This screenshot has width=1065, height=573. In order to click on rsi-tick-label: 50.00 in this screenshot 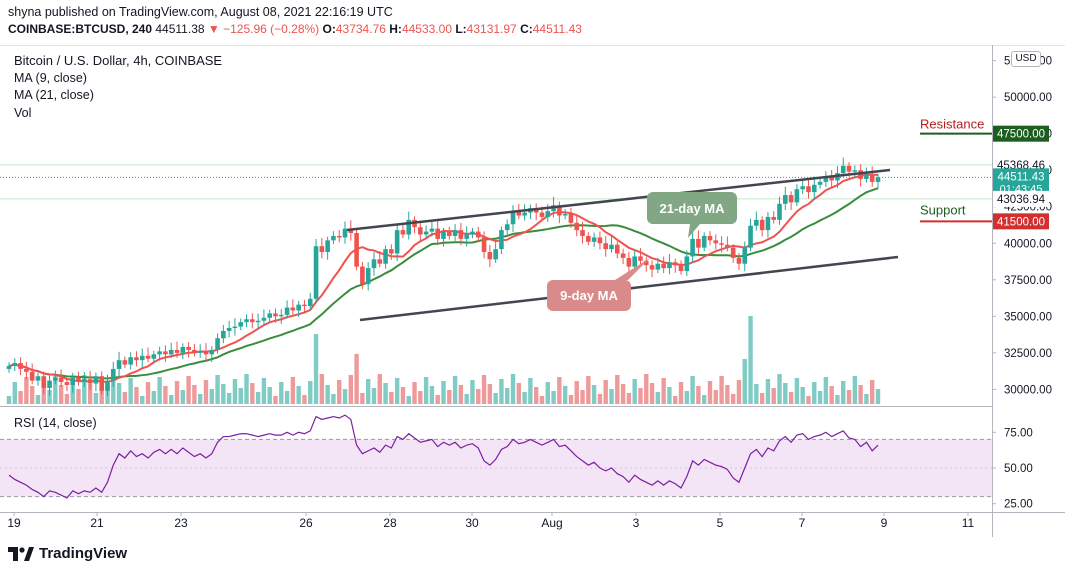, I will do `click(1018, 469)`.